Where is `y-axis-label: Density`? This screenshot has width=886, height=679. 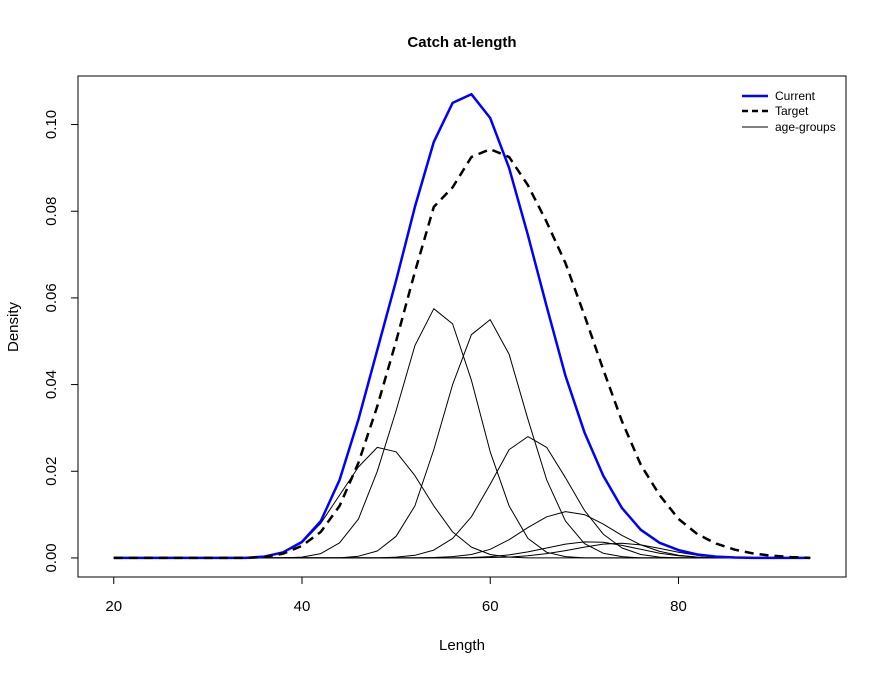 y-axis-label: Density is located at coordinates (13, 326).